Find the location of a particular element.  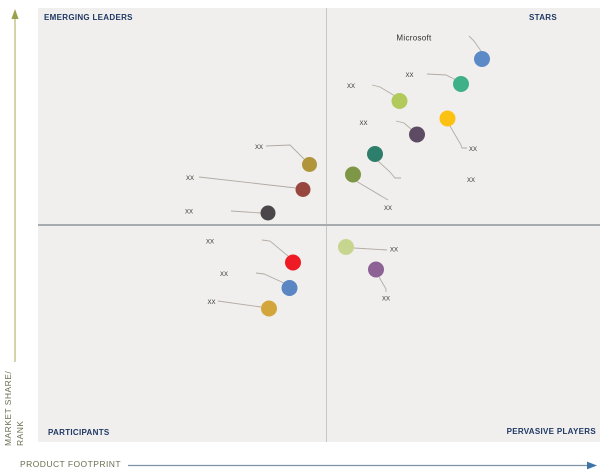

dot-vendor-darkred is located at coordinates (303, 189).